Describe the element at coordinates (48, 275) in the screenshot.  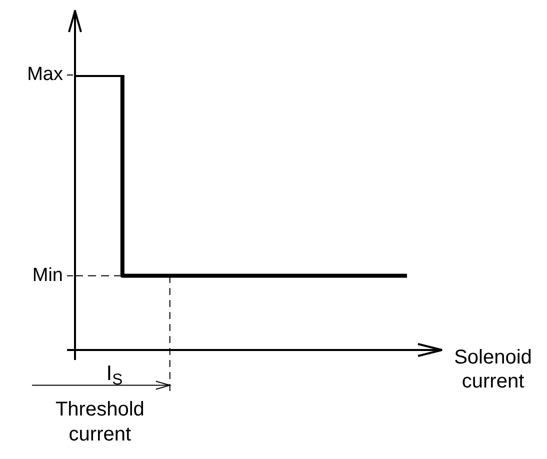
I see `text: Min` at that location.